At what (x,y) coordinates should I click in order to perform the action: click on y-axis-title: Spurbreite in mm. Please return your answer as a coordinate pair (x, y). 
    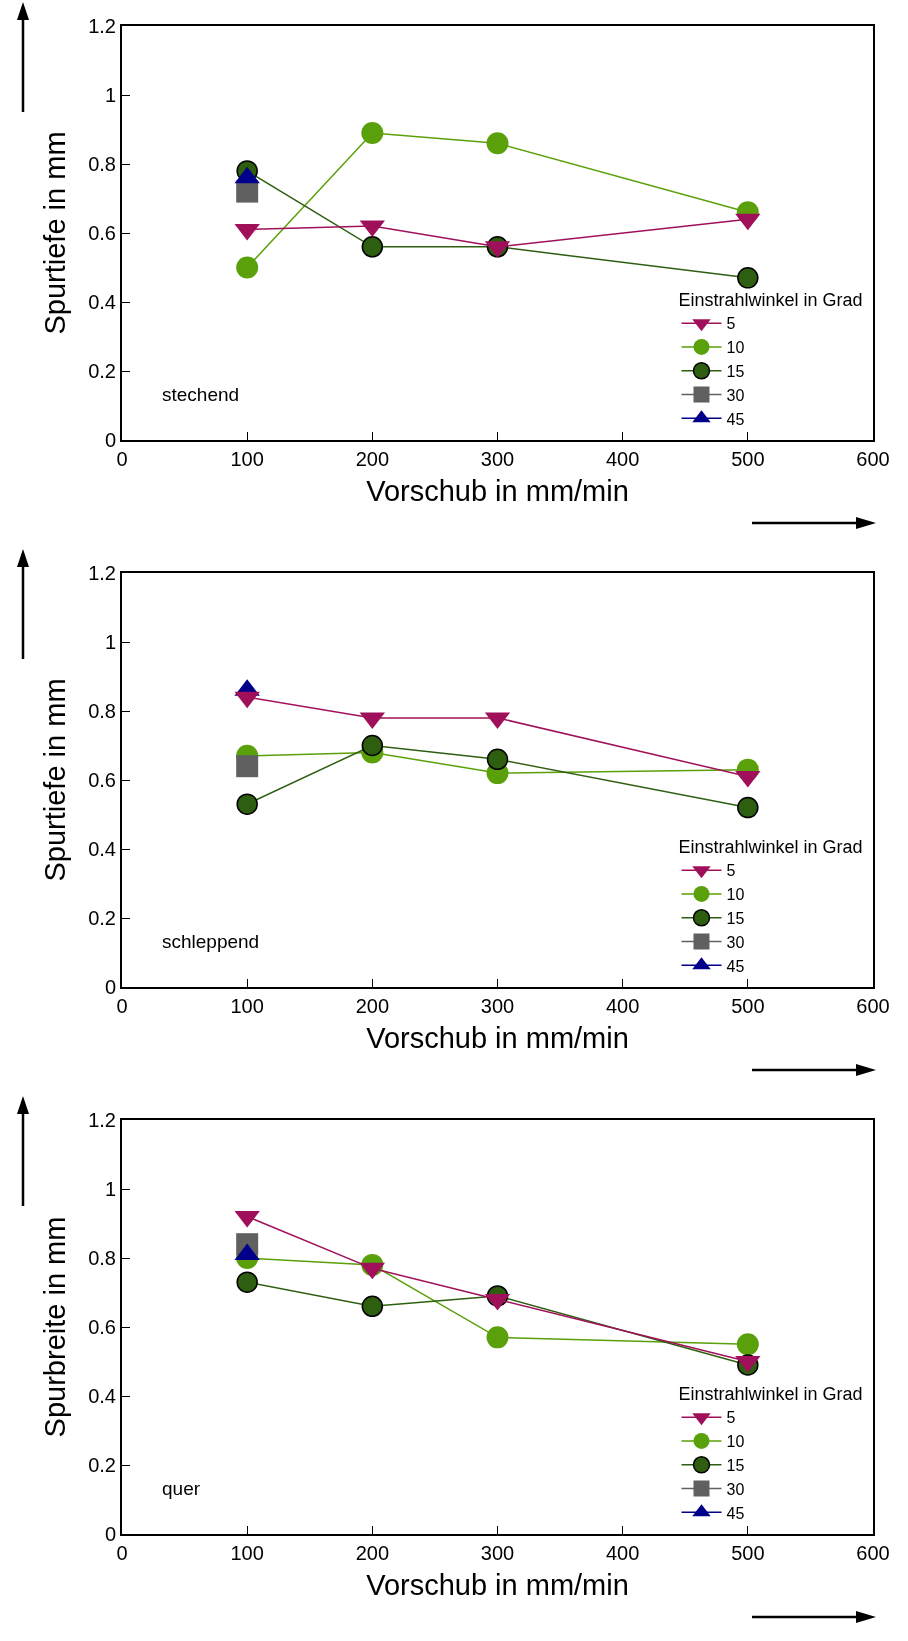
    Looking at the image, I should click on (55, 1327).